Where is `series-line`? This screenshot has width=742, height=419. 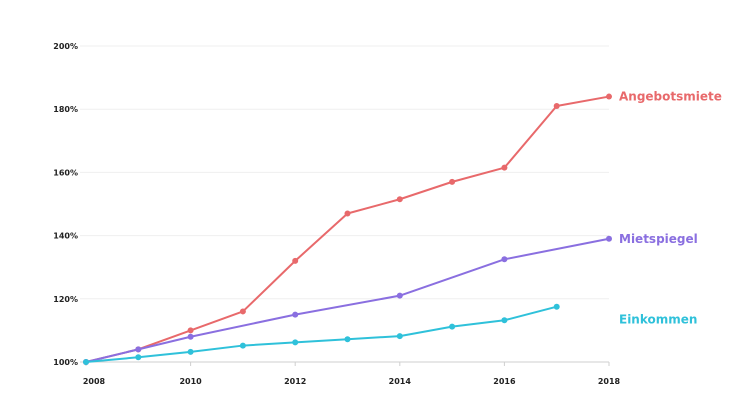 series-line is located at coordinates (321, 334).